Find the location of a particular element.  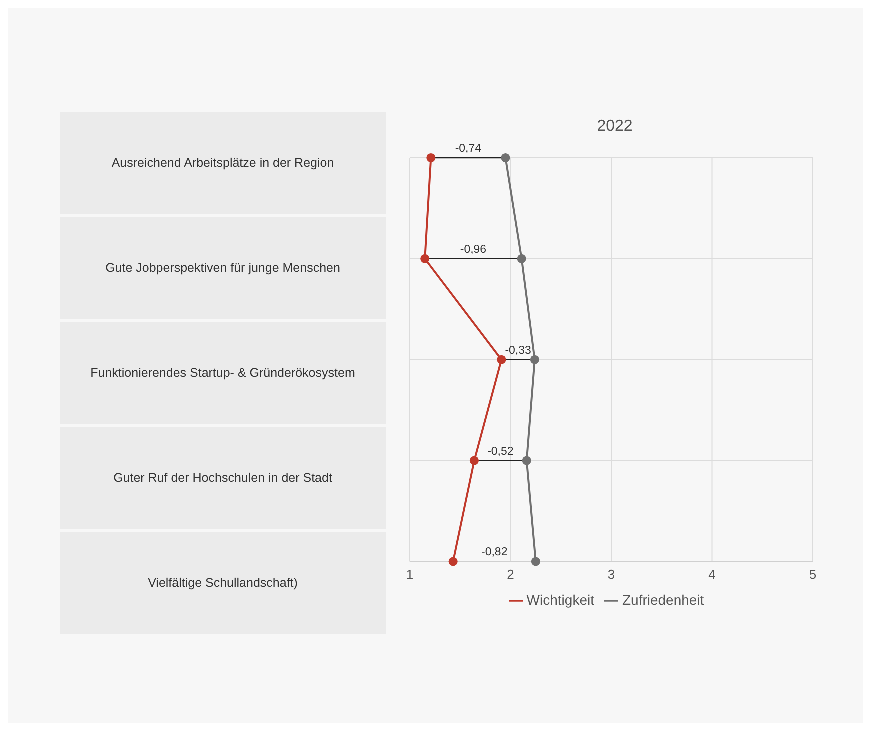

y-tick-label: Gute Jobperspektiven für junge Menschen is located at coordinates (223, 268).